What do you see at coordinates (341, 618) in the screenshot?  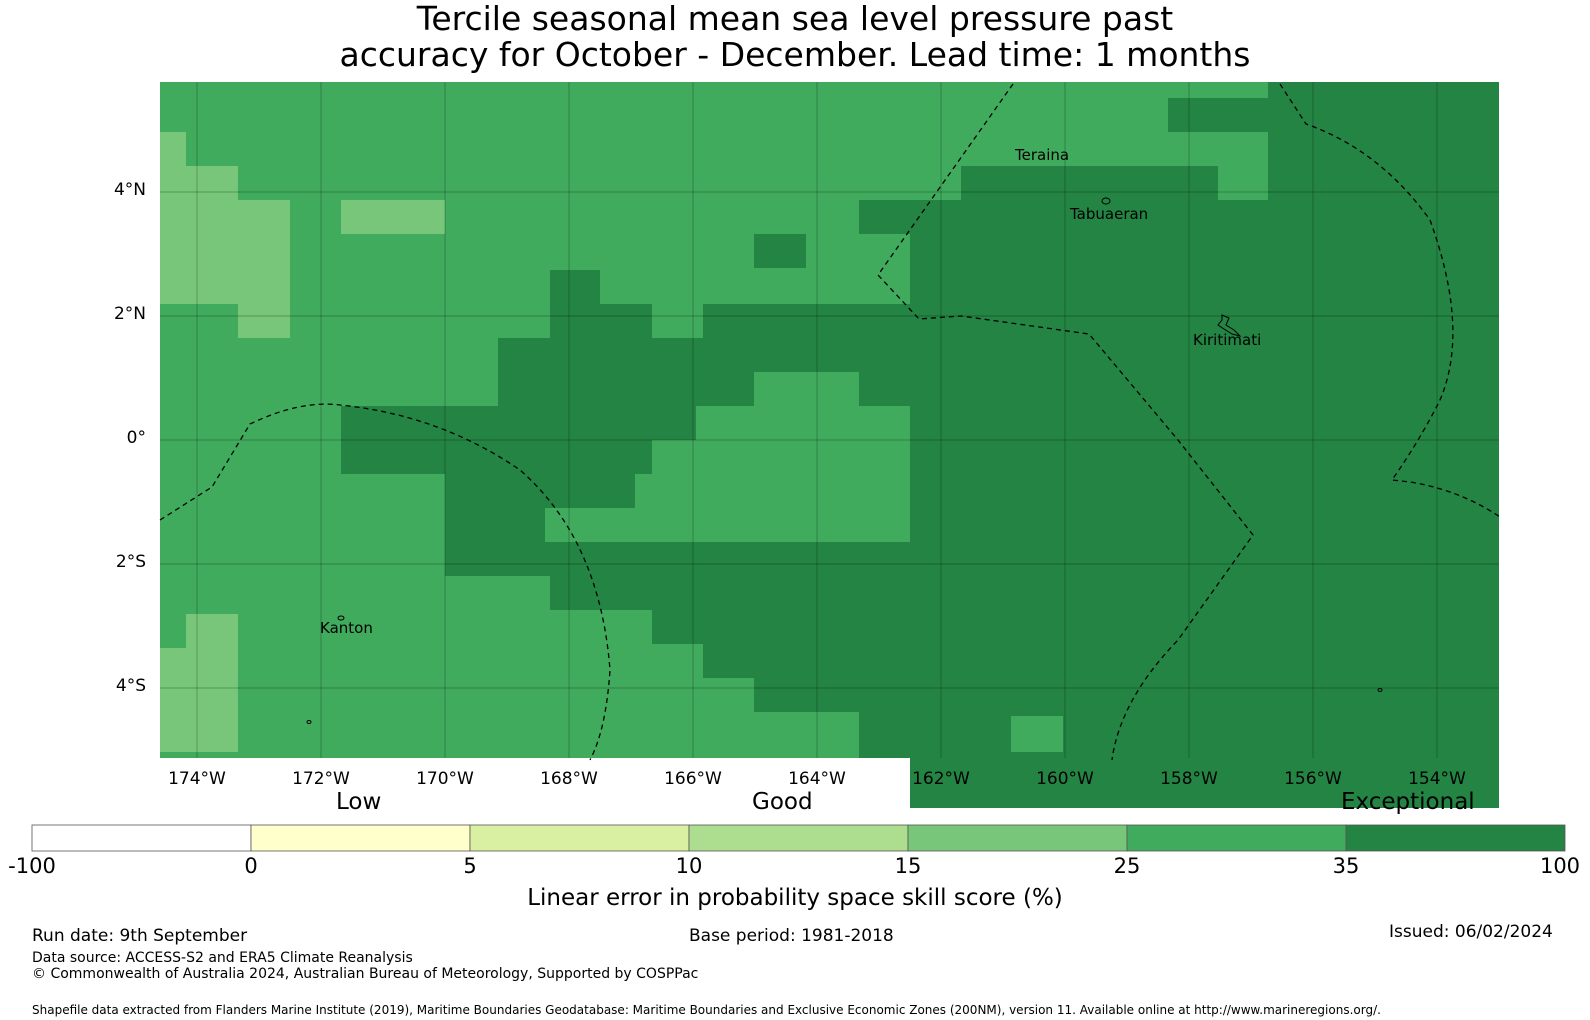 I see `island-kanton` at bounding box center [341, 618].